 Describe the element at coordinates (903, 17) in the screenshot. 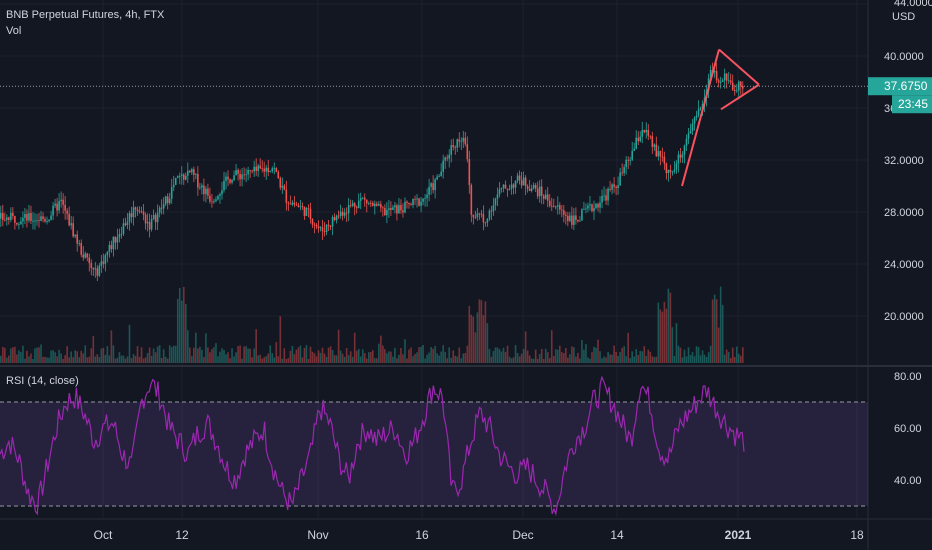

I see `currency-label: USD` at that location.